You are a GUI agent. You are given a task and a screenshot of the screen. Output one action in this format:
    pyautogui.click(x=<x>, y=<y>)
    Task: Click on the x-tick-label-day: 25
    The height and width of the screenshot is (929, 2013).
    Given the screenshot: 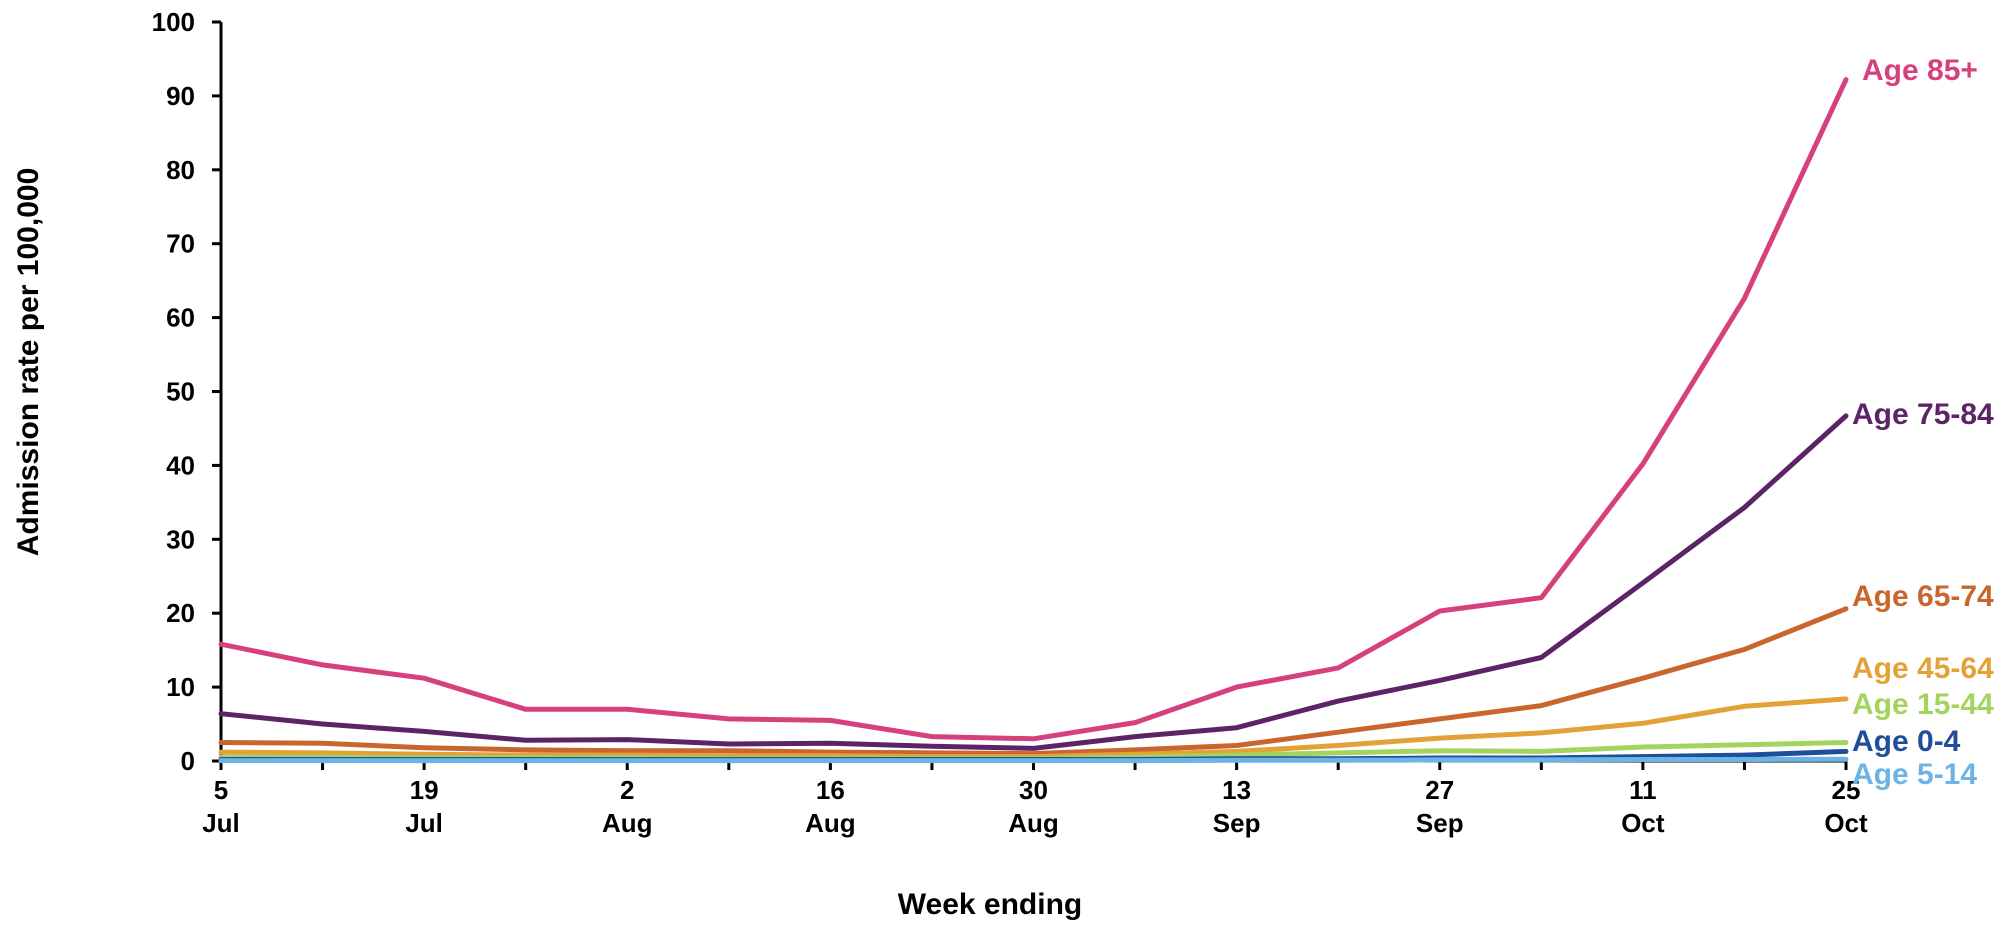 What is the action you would take?
    pyautogui.click(x=1846, y=790)
    